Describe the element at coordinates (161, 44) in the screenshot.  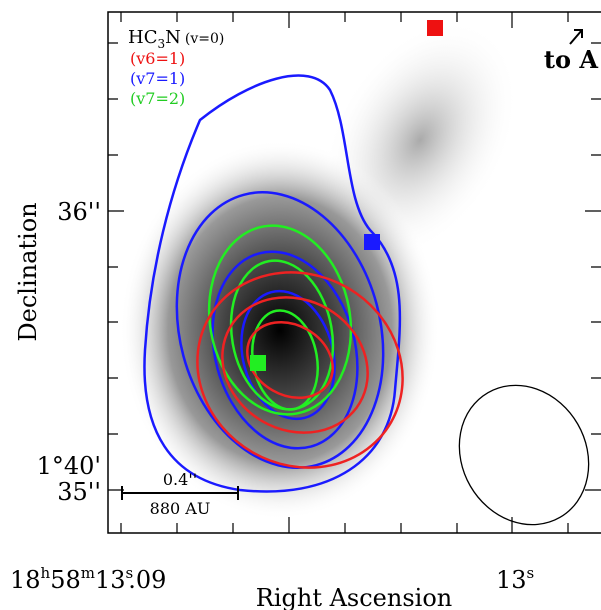
I see `text-part: 3` at that location.